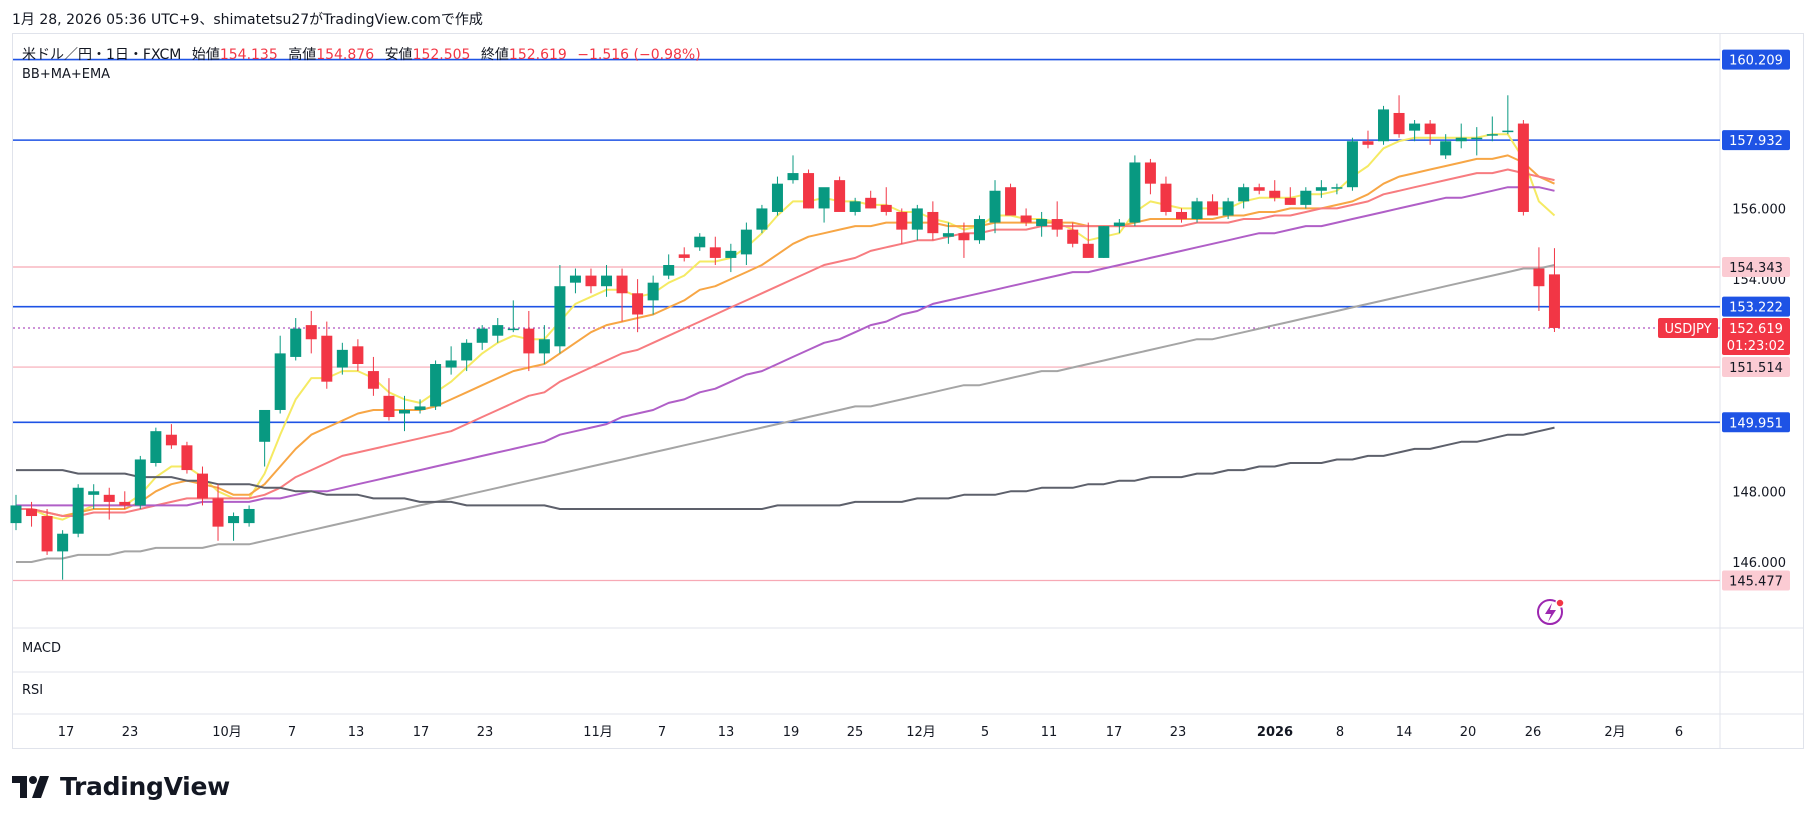 This screenshot has width=1814, height=824. What do you see at coordinates (1756, 336) in the screenshot?
I see `price-tag` at bounding box center [1756, 336].